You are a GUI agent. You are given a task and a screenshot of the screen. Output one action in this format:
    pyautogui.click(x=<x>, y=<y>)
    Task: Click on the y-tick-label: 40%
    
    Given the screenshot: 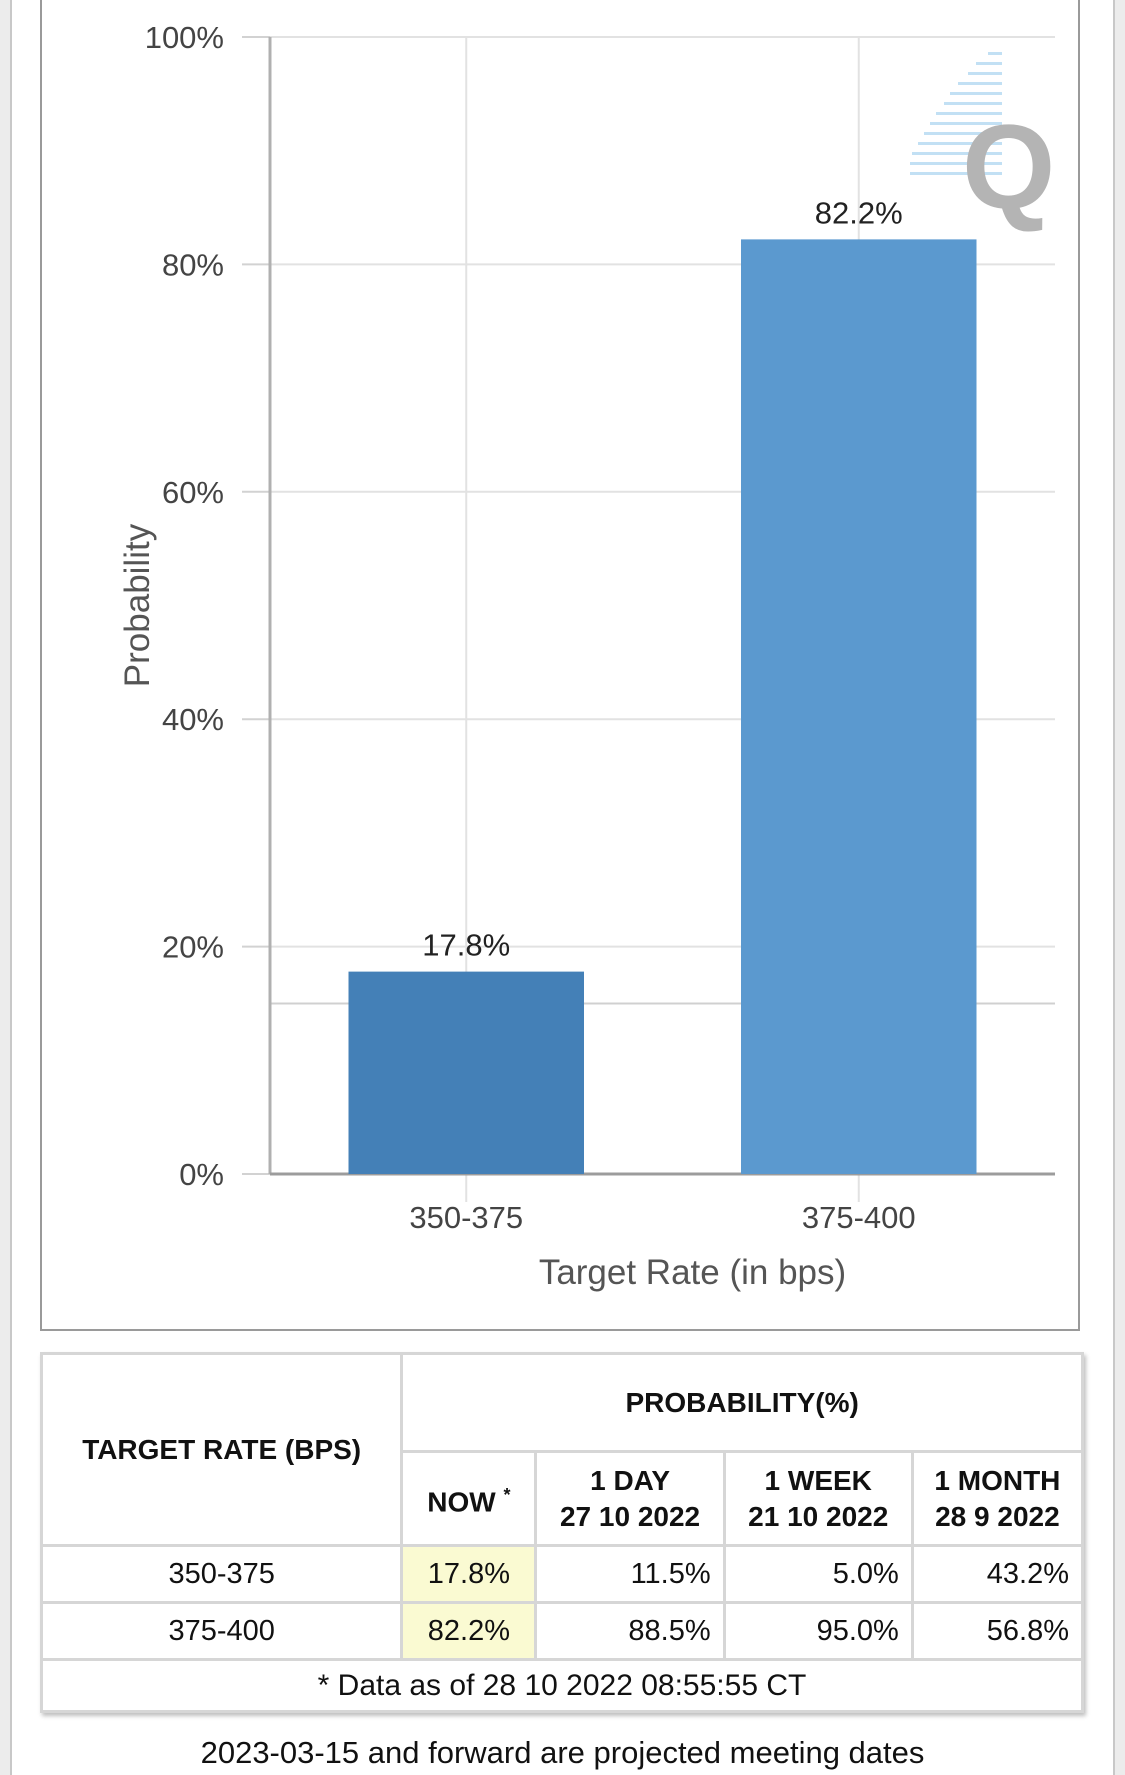 What is the action you would take?
    pyautogui.click(x=193, y=719)
    